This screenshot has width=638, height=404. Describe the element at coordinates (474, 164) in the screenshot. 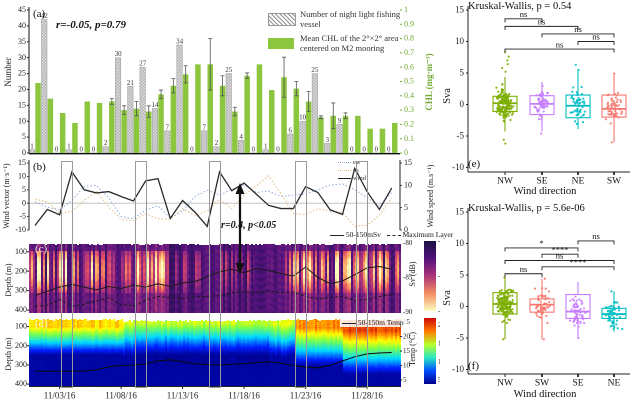

I see `panel-e-letter: (e)` at that location.